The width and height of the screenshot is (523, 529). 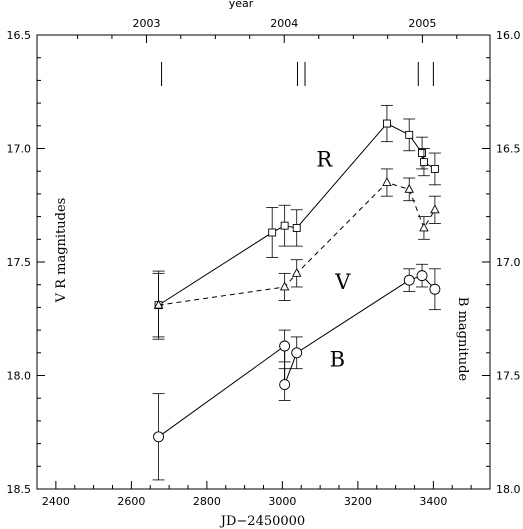 What do you see at coordinates (61, 251) in the screenshot?
I see `left-axis-label: V R magnitudes` at bounding box center [61, 251].